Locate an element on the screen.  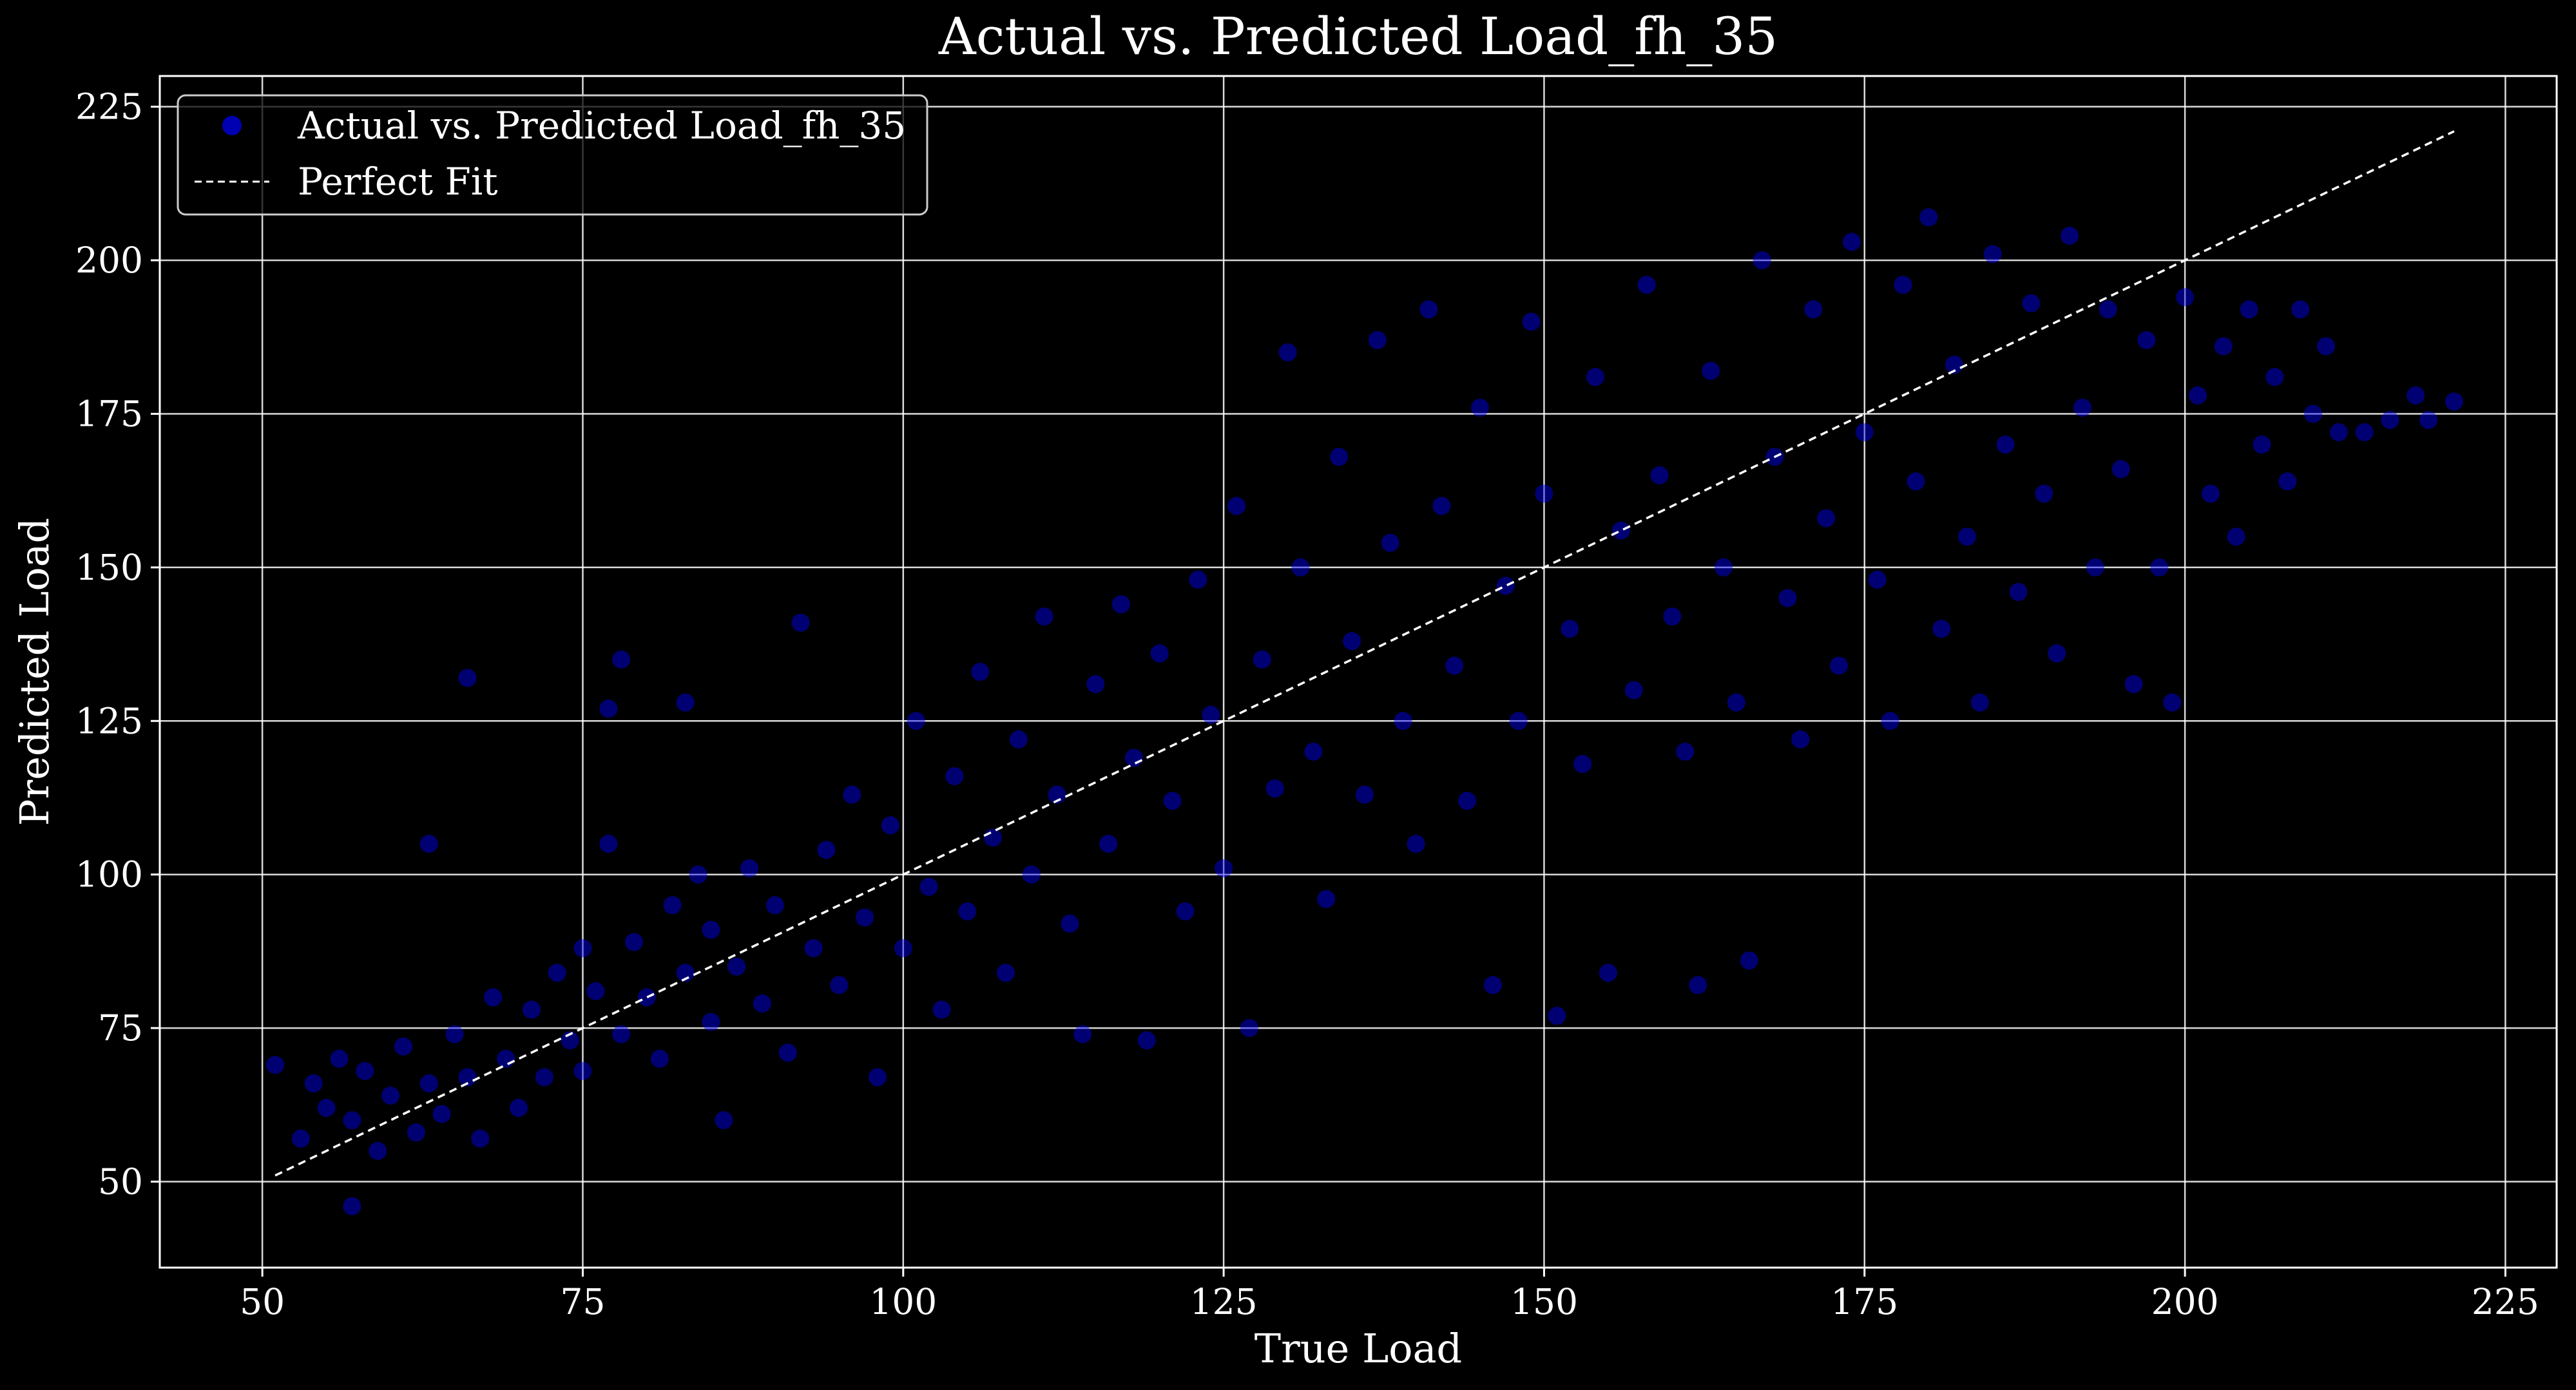
y-tick-label: 150 is located at coordinates (109, 568).